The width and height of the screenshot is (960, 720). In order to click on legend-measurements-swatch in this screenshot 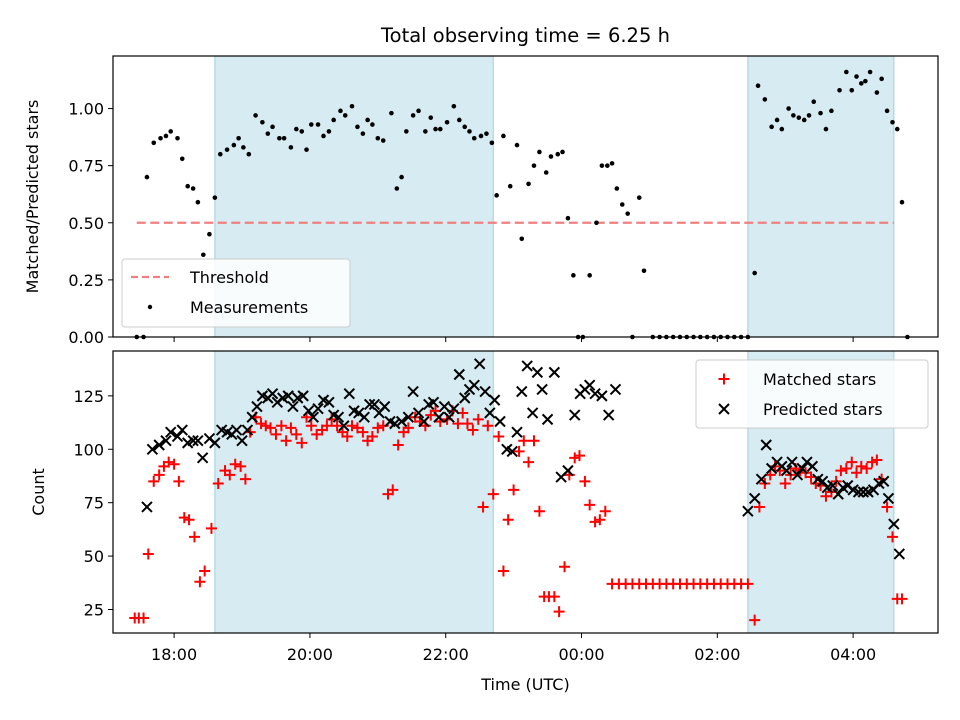, I will do `click(150, 307)`.